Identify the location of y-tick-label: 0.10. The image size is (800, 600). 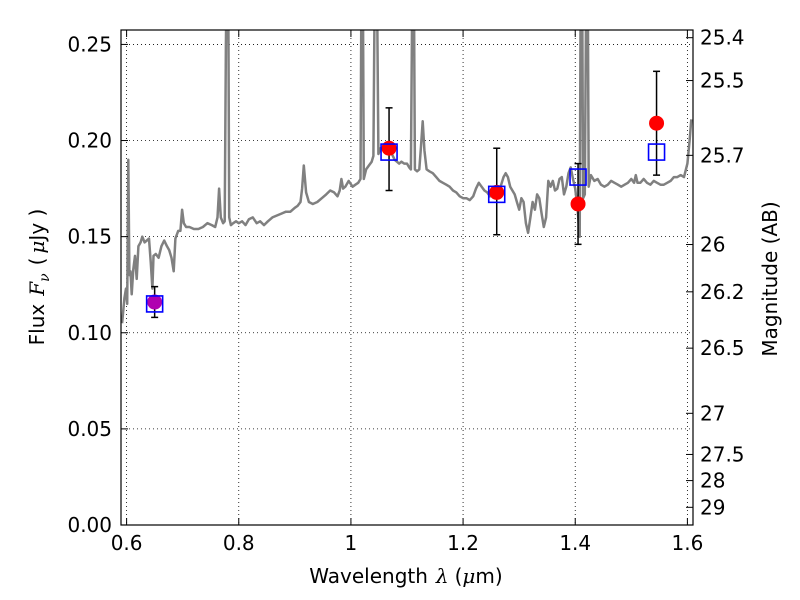
(89, 333).